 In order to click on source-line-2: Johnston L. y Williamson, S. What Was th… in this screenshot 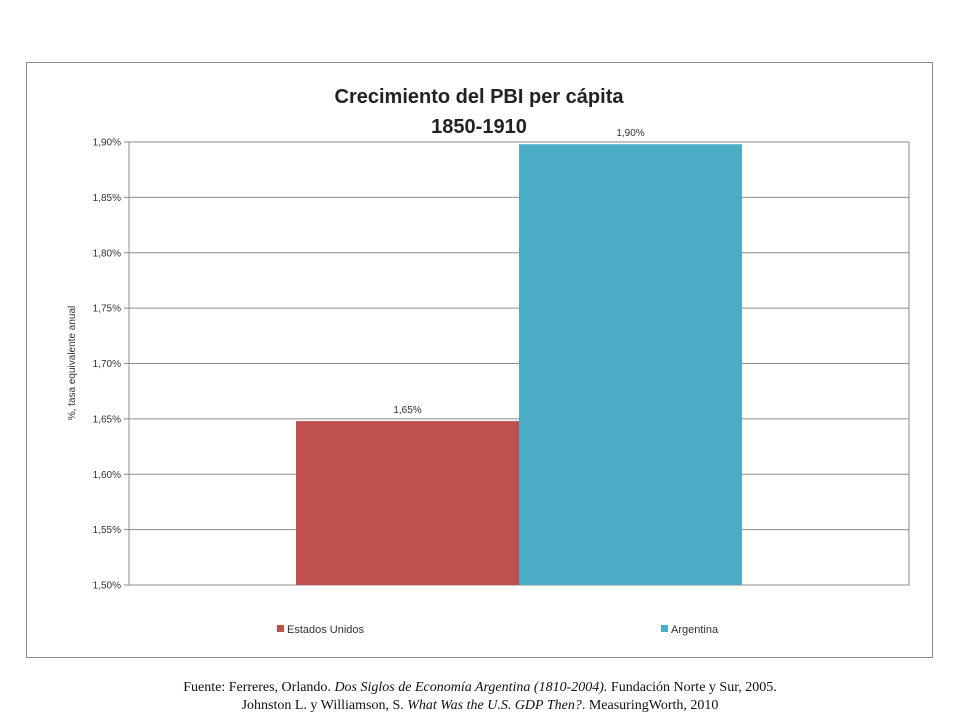, I will do `click(480, 706)`.